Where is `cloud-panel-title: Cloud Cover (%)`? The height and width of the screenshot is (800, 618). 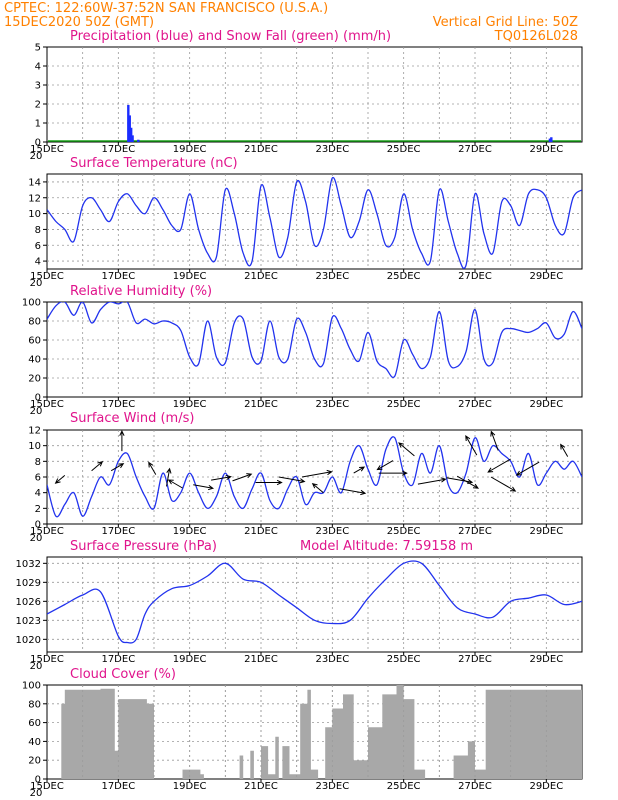
cloud-panel-title: Cloud Cover (%) is located at coordinates (123, 674).